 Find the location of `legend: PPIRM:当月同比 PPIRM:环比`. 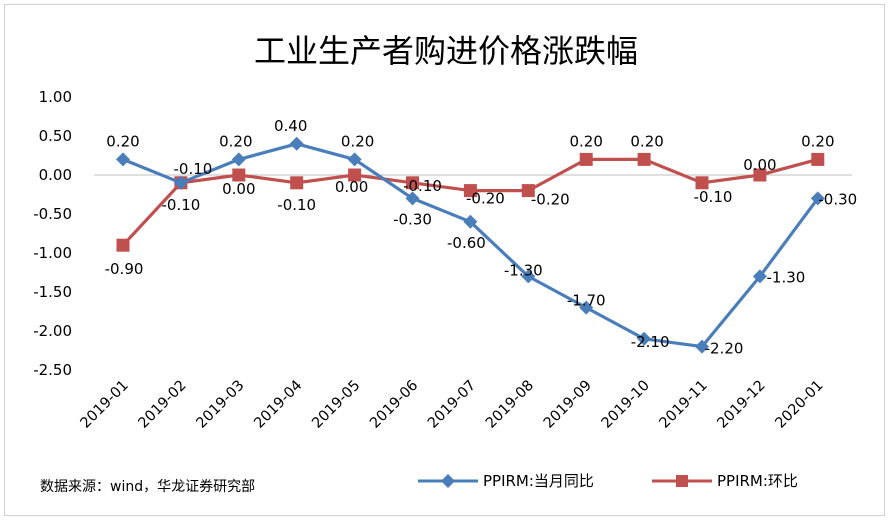

legend: PPIRM:当月同比 PPIRM:环比 is located at coordinates (608, 481).